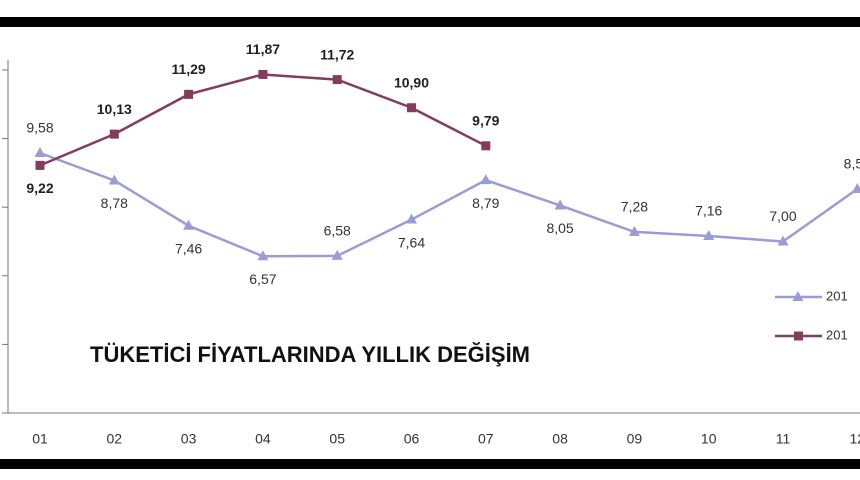  Describe the element at coordinates (337, 231) in the screenshot. I see `data-label: 6,58` at that location.